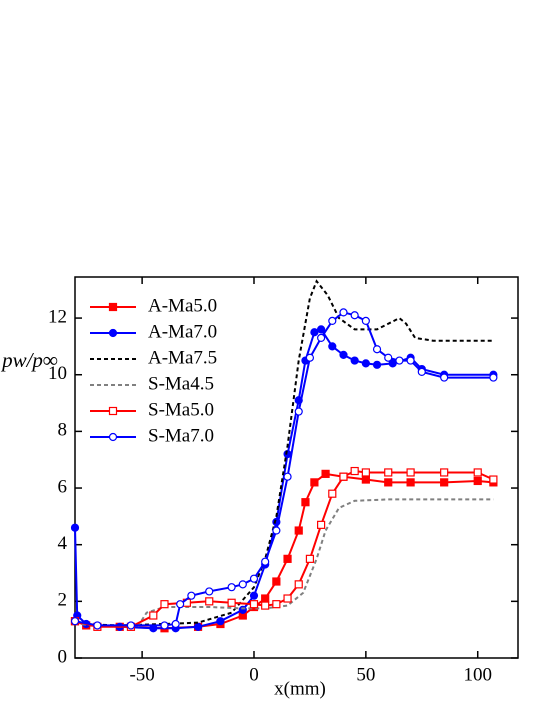 This screenshot has width=548, height=714. What do you see at coordinates (181, 435) in the screenshot?
I see `legend-label: S-Ma7.0` at bounding box center [181, 435].